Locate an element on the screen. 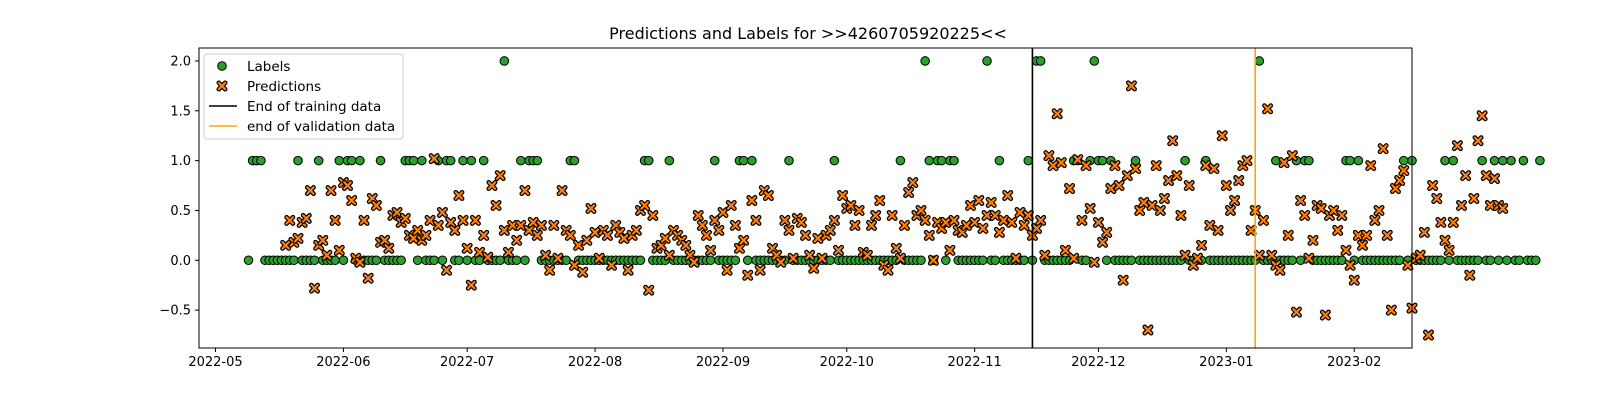  legend-box is located at coordinates (303, 96).